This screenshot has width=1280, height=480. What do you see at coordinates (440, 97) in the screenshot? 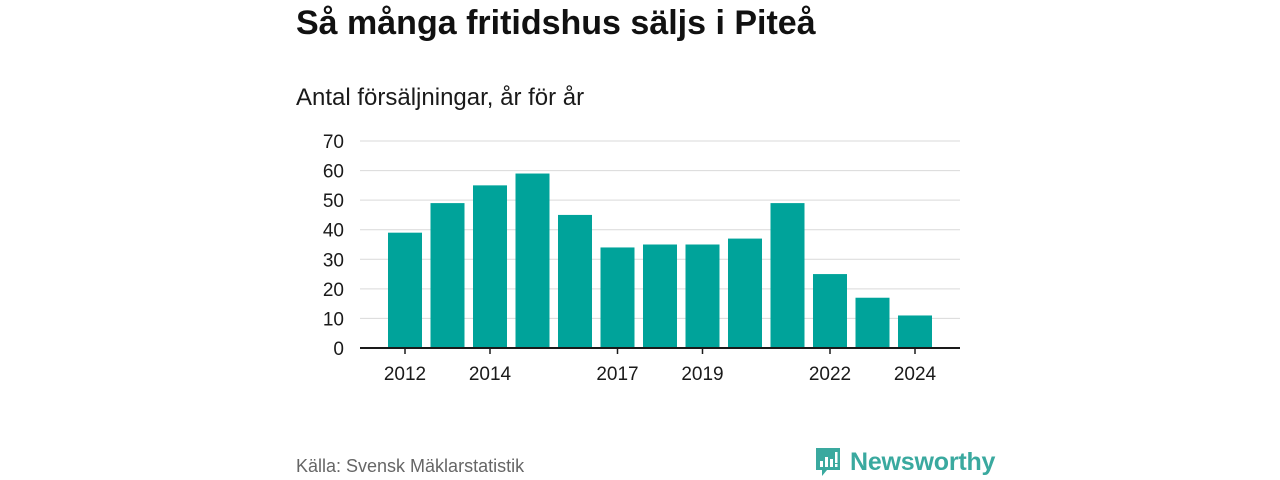
I see `chart-subtitle: Antal försäljningar, år för år` at bounding box center [440, 97].